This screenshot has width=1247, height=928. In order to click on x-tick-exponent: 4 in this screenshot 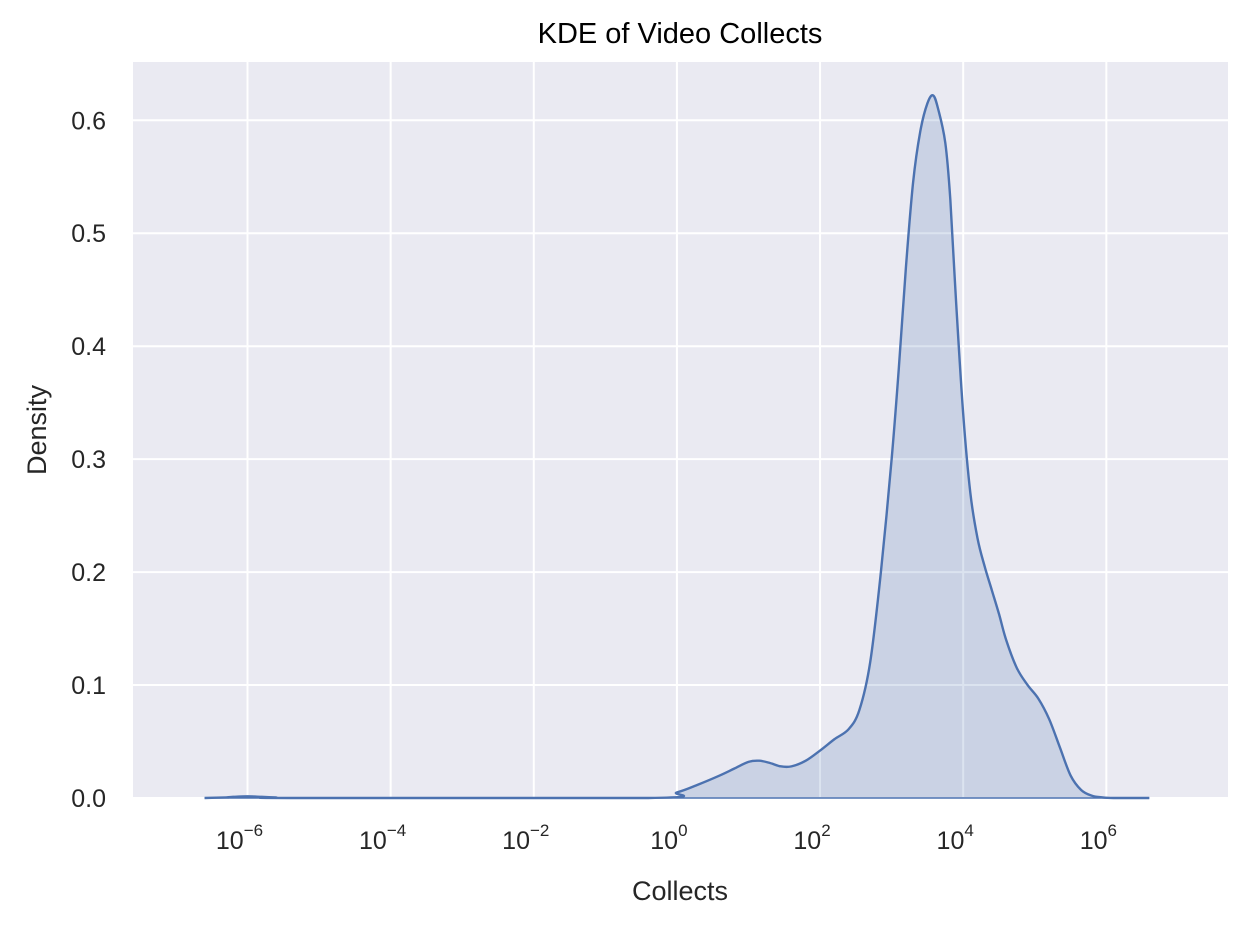, I will do `click(968, 830)`.